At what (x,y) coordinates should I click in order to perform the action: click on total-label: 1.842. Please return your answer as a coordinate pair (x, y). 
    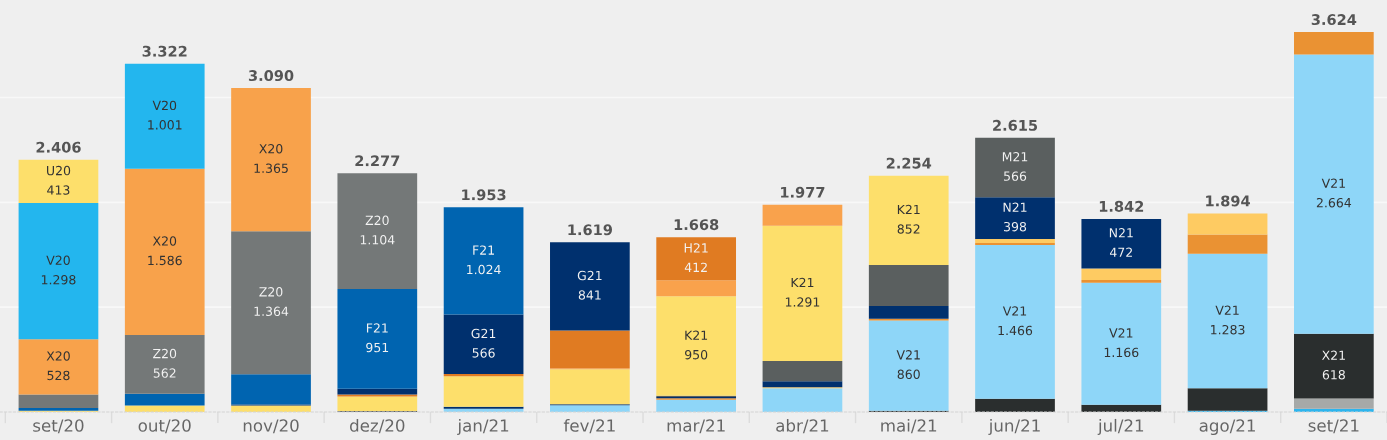
    Looking at the image, I should click on (1121, 206).